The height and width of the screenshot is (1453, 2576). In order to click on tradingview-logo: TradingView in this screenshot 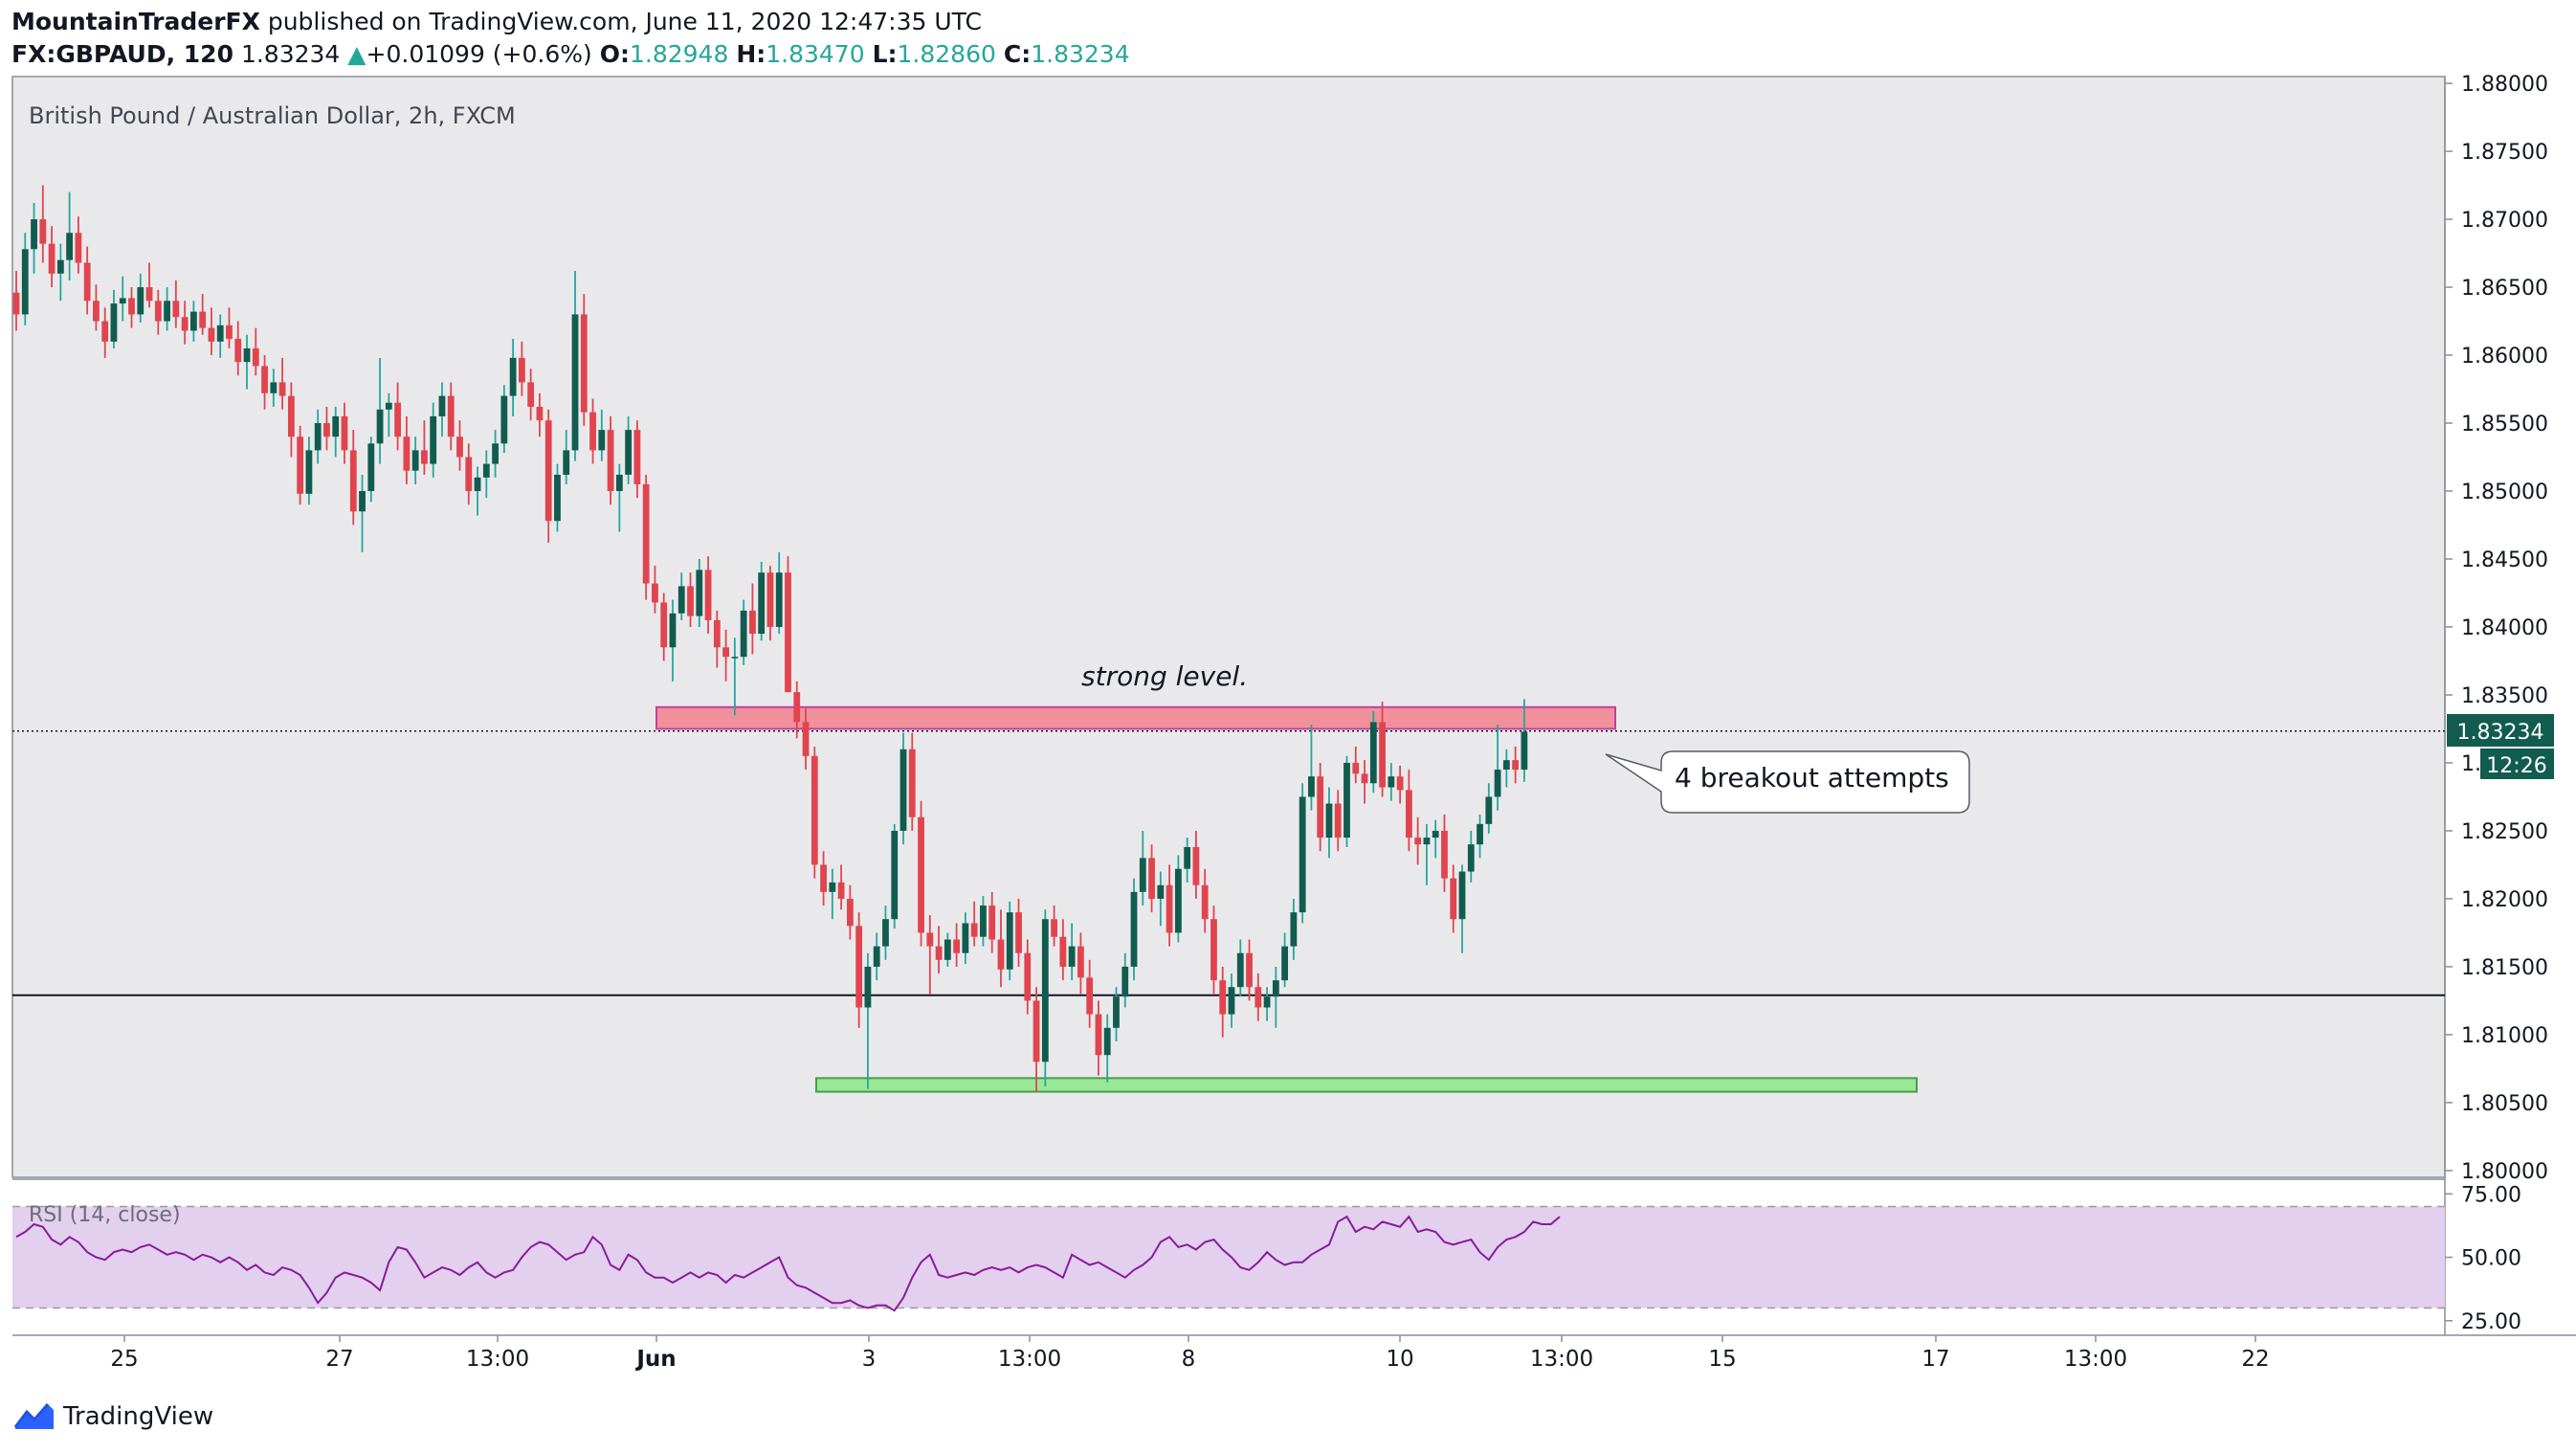, I will do `click(113, 1416)`.